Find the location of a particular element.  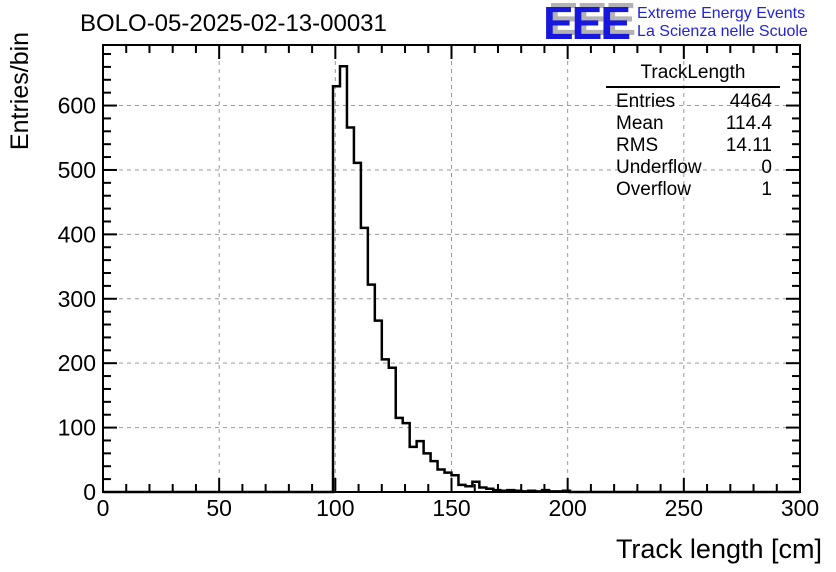

x-tick-labels: 0 50 100 150 200 250 300 is located at coordinates (458, 508).